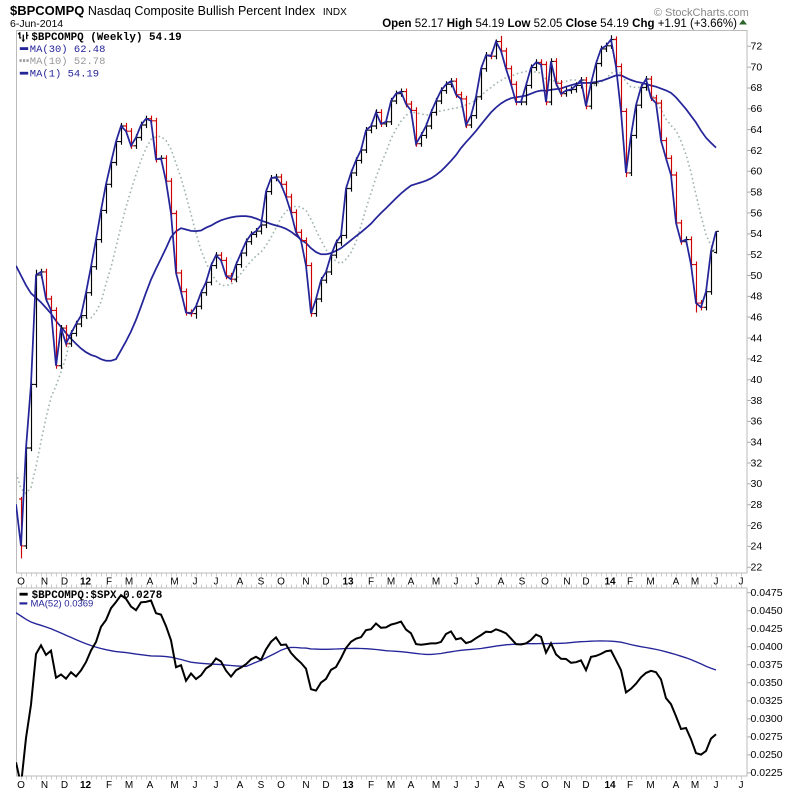 The width and height of the screenshot is (800, 795). Describe the element at coordinates (757, 109) in the screenshot. I see `svg-text: 66` at that location.